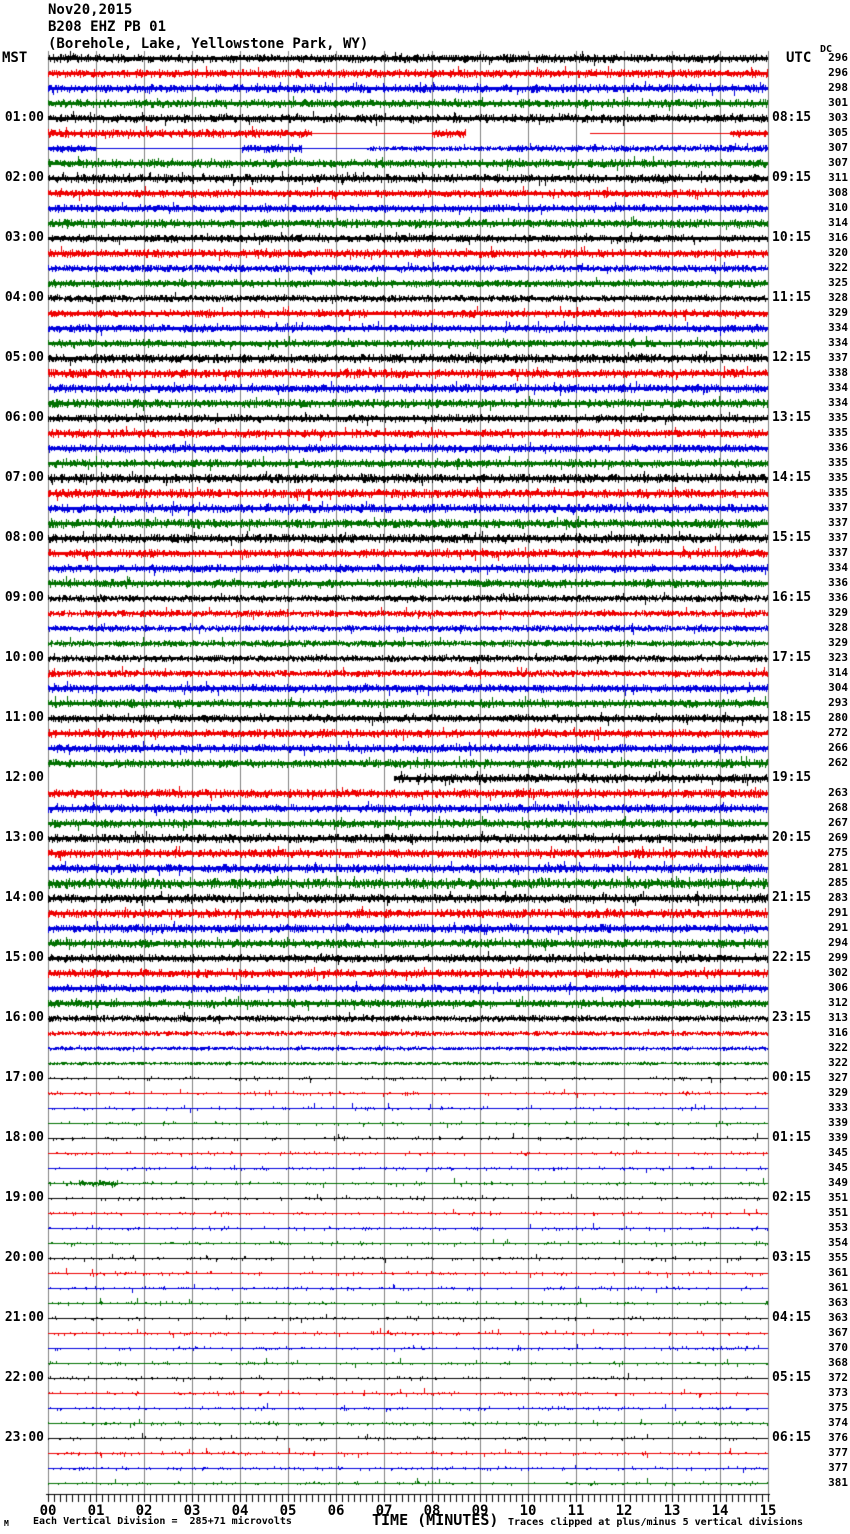 Image resolution: width=850 pixels, height=1534 pixels. What do you see at coordinates (838, 942) in the screenshot?
I see `dc-offset-value: 294` at bounding box center [838, 942].